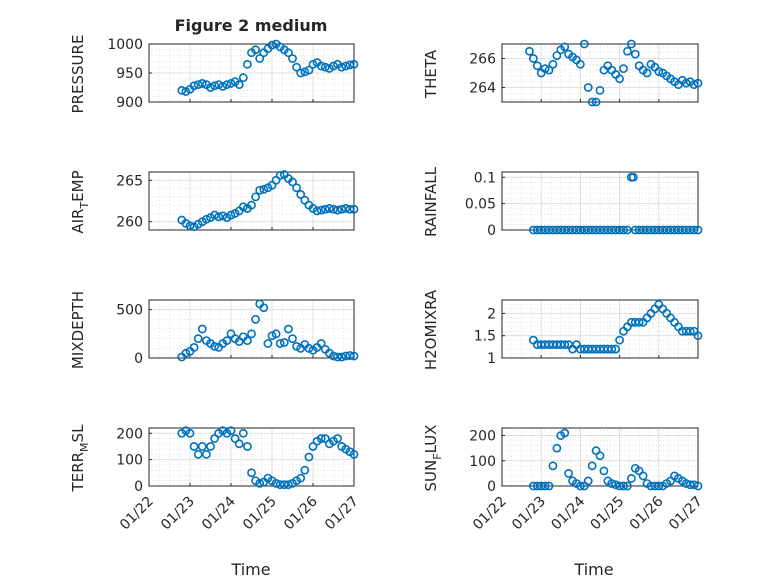  I want to click on series-h2omixra, so click(615, 327).